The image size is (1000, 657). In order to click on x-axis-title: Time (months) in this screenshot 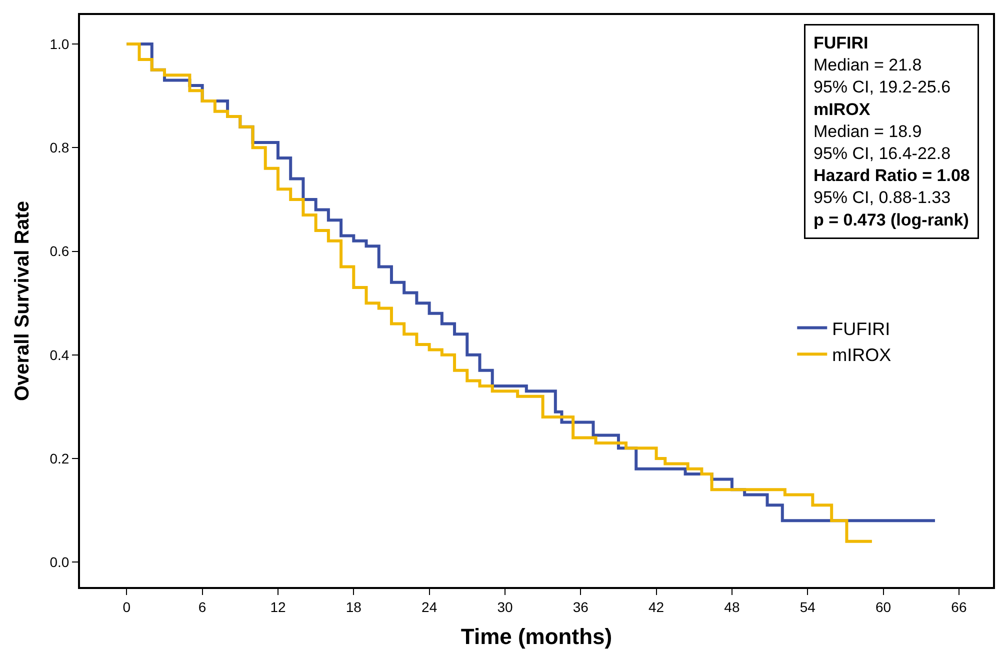, I will do `click(536, 637)`.